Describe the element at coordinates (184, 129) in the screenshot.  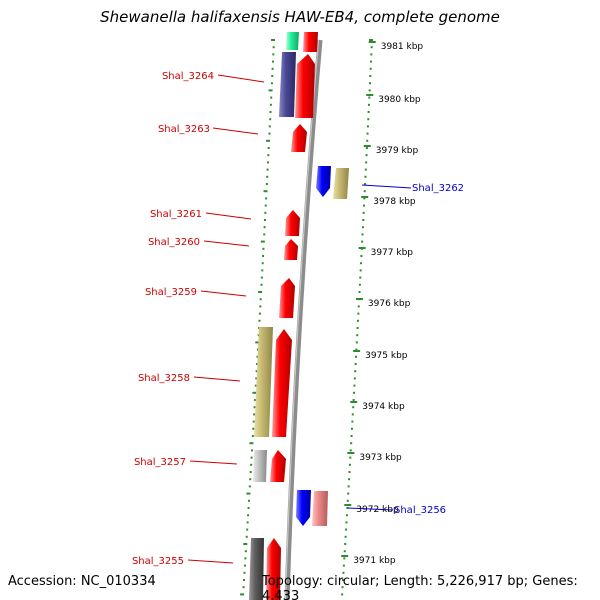
I see `gene-label: Shal_3263` at that location.